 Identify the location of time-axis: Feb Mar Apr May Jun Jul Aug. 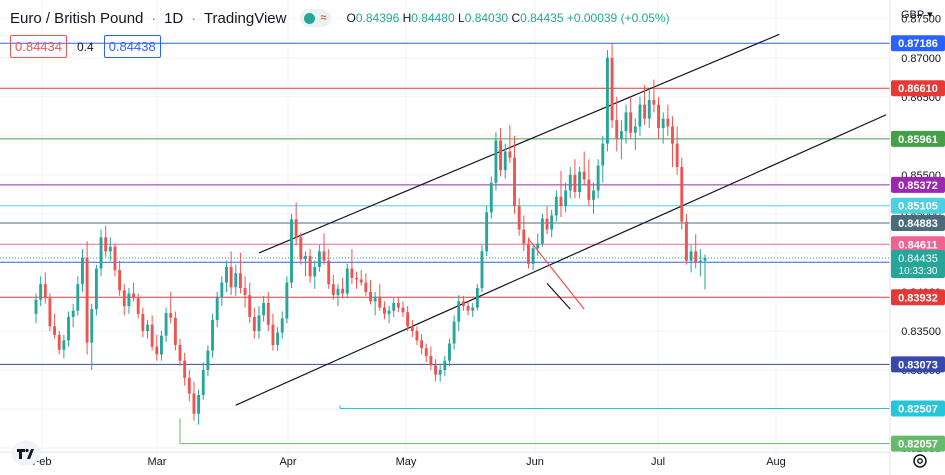
(409, 462).